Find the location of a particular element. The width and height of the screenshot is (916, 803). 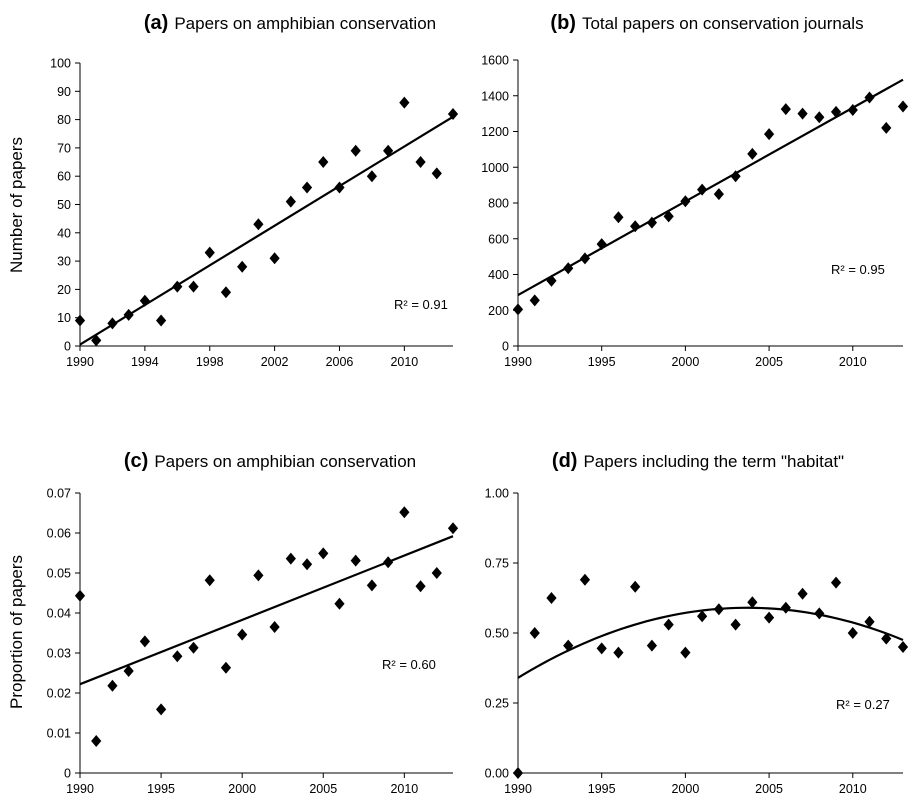

panel-b-title: (b) Total papers on conservation journals is located at coordinates (706, 23).